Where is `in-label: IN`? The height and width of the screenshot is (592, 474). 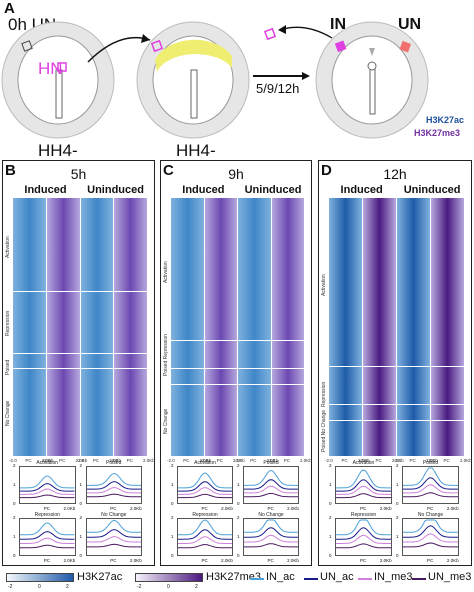 in-label: IN is located at coordinates (338, 24).